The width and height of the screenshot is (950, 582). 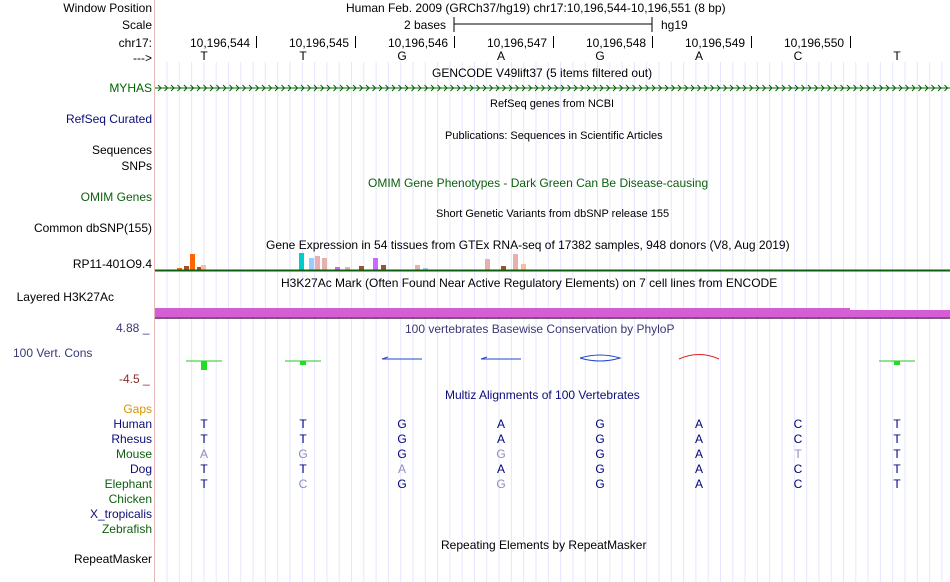 What do you see at coordinates (542, 395) in the screenshot?
I see `multiz-track-title: Multiz Alignments of 100 Vertebrates` at bounding box center [542, 395].